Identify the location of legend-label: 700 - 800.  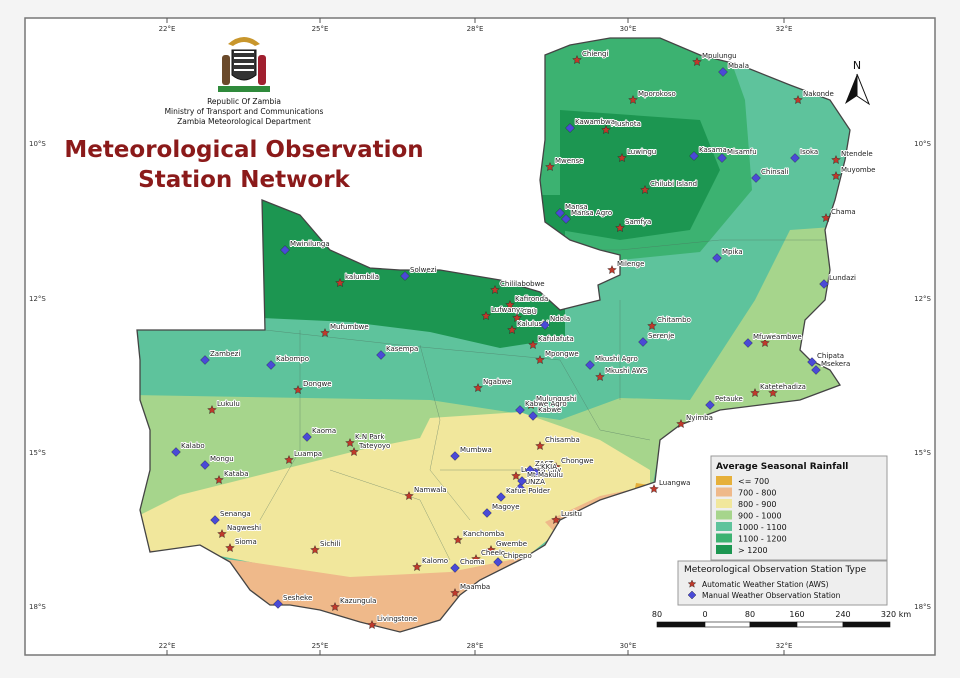
(757, 493).